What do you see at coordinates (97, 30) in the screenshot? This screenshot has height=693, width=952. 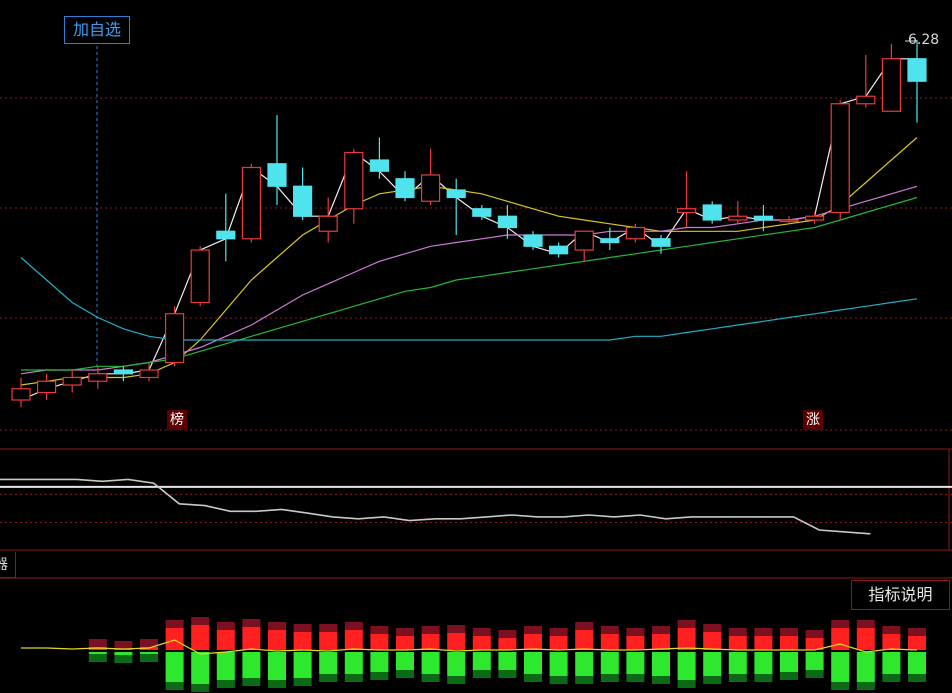 I see `add-to-watchlist-button: 加自选` at bounding box center [97, 30].